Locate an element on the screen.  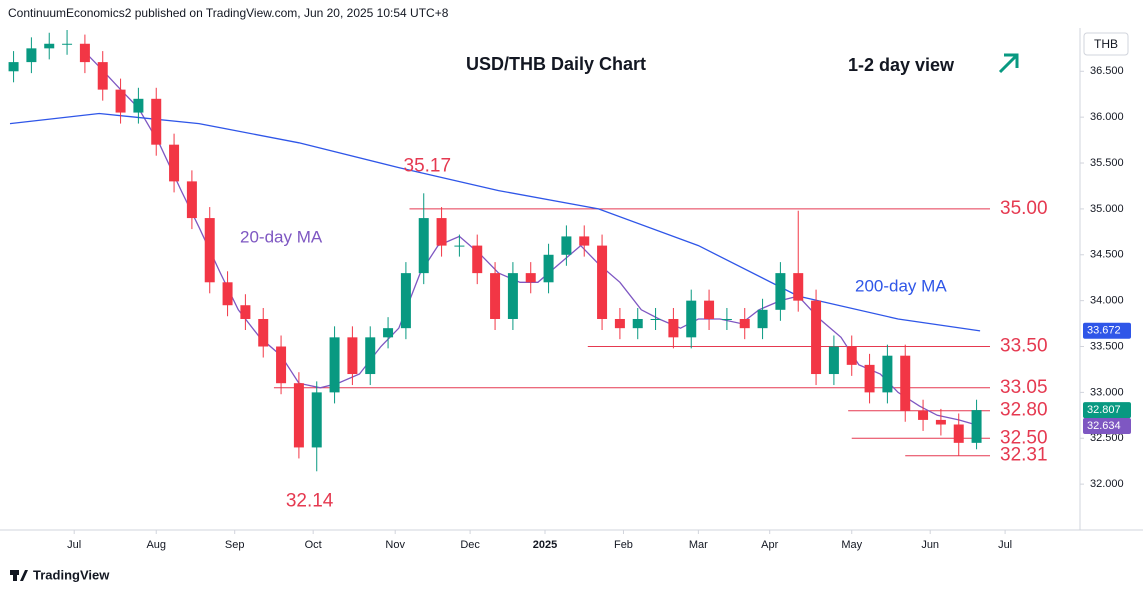
chart-title: USD/THB Daily Chart is located at coordinates (556, 64).